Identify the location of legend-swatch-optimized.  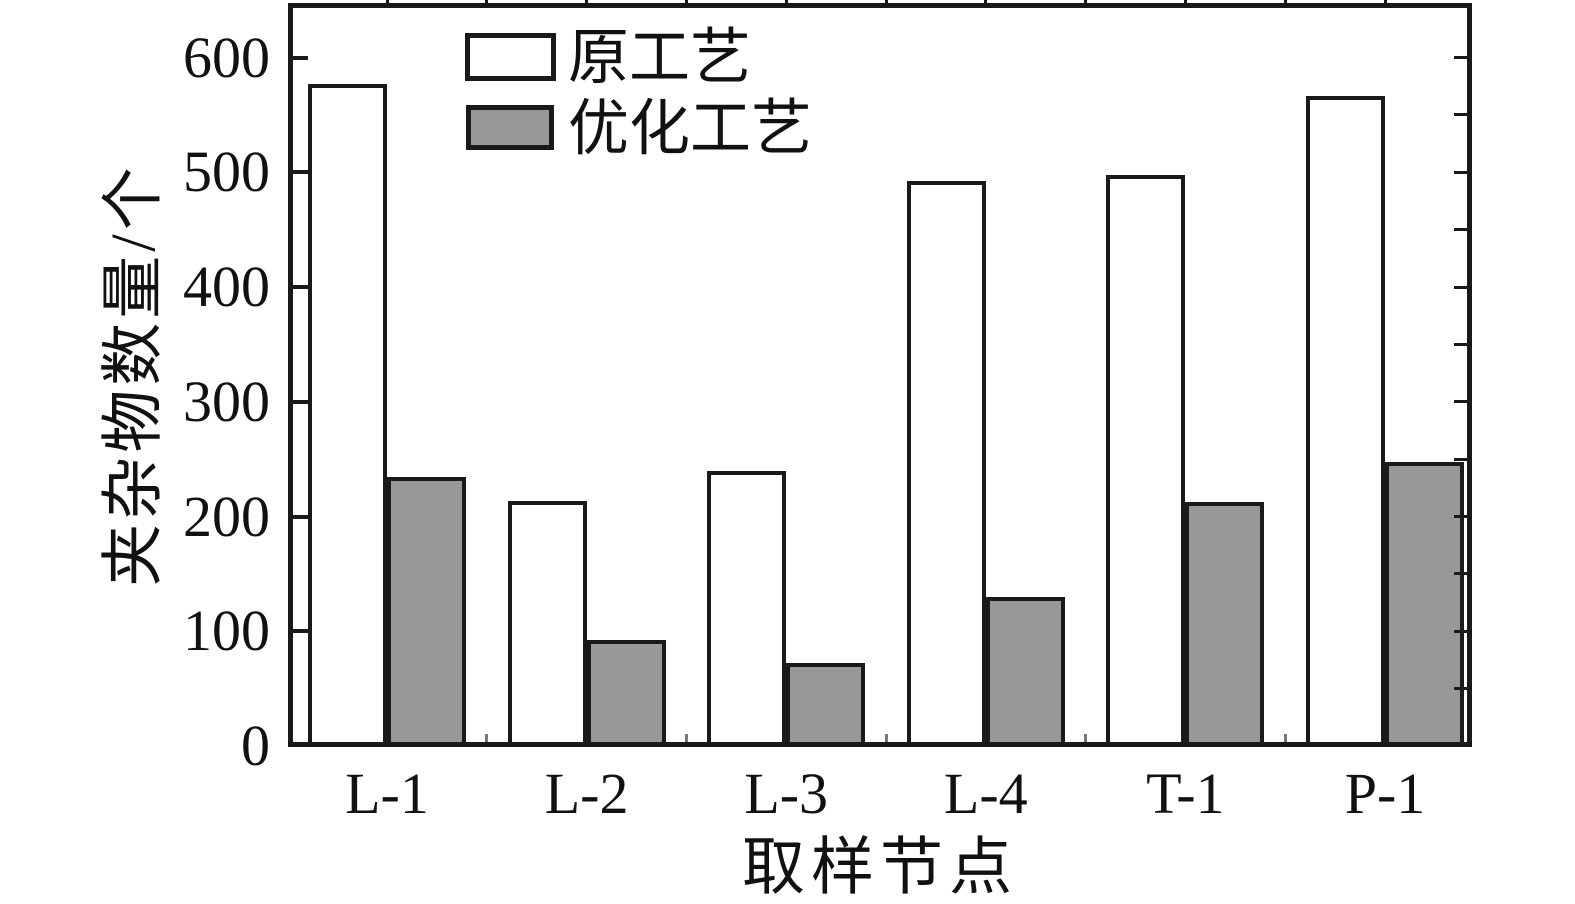
(510, 127).